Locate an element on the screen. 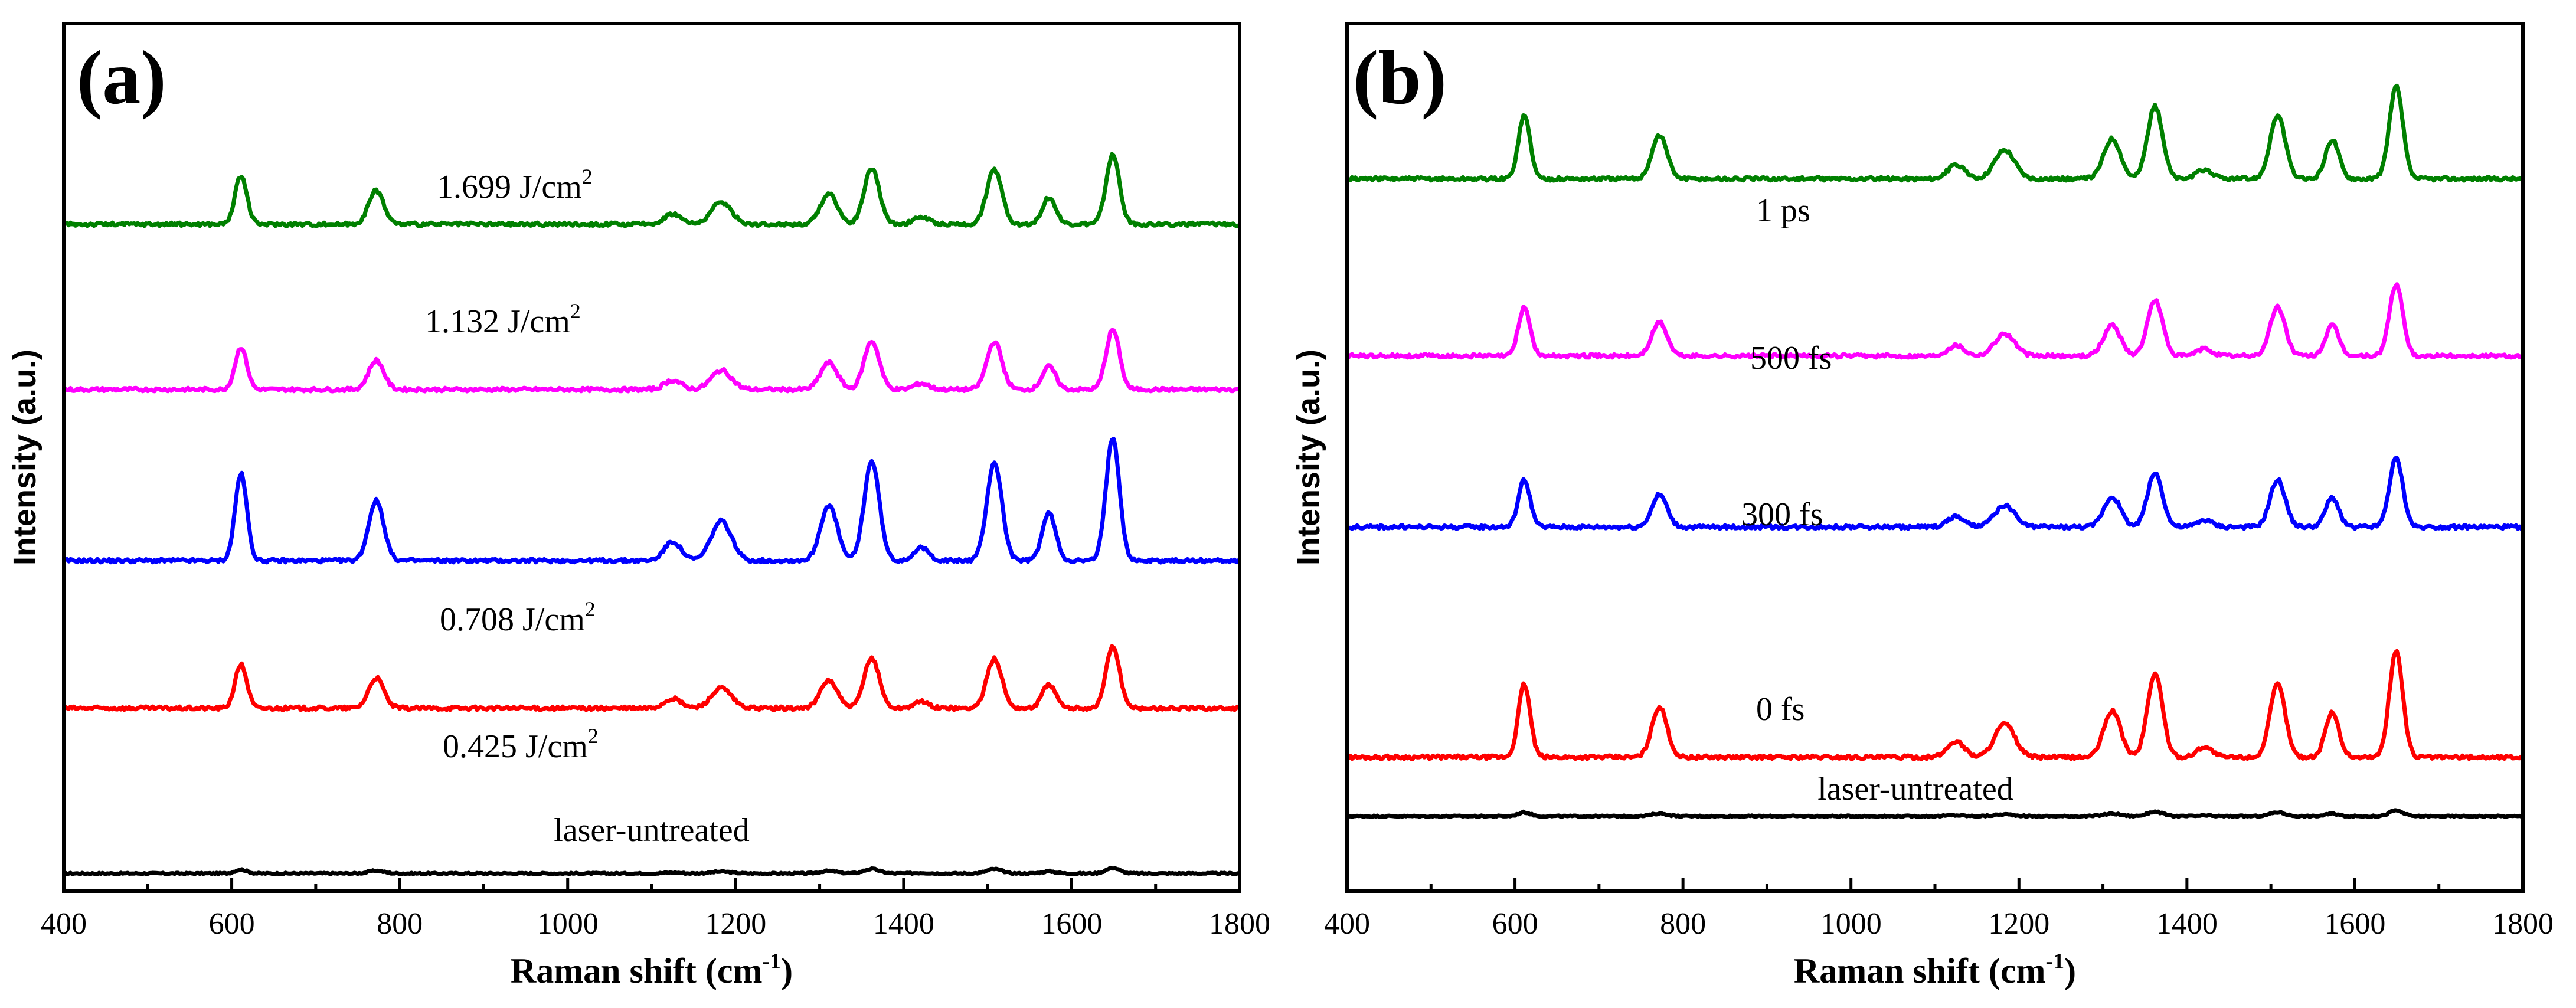 This screenshot has height=1008, width=2576. series-label-2: 0 fs is located at coordinates (1780, 709).